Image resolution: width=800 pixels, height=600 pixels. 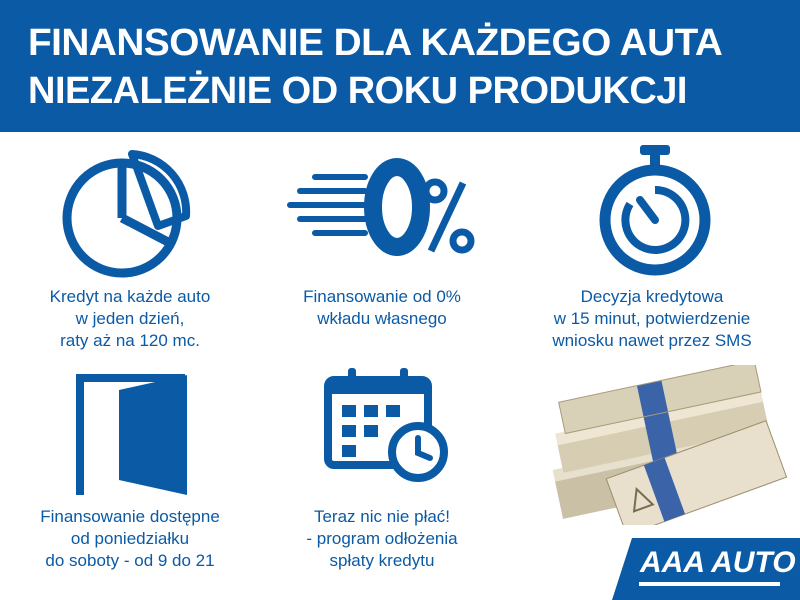 What do you see at coordinates (130, 340) in the screenshot?
I see `caption-line: raty aż na 120 mc.` at bounding box center [130, 340].